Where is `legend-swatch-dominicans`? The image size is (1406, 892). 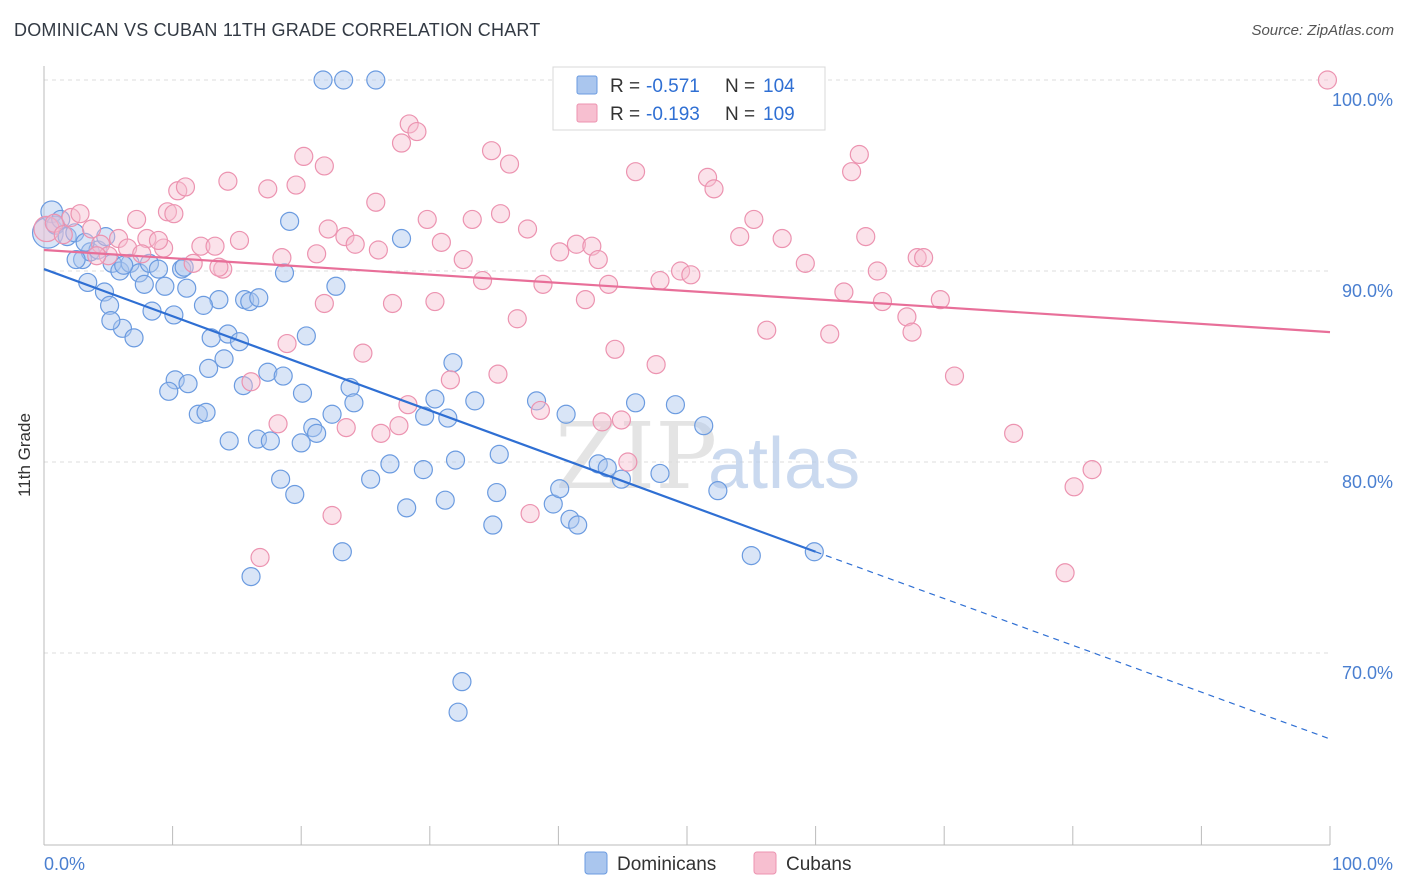
legend-swatch-dominicans is located at coordinates (587, 85).